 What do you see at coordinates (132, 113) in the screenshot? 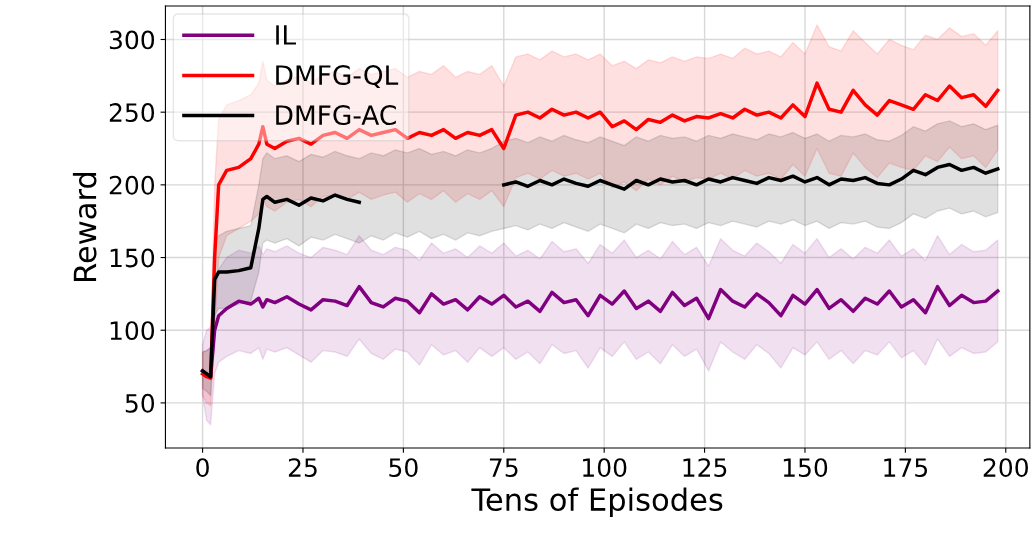
I see `y-tick-label: 250` at bounding box center [132, 113].